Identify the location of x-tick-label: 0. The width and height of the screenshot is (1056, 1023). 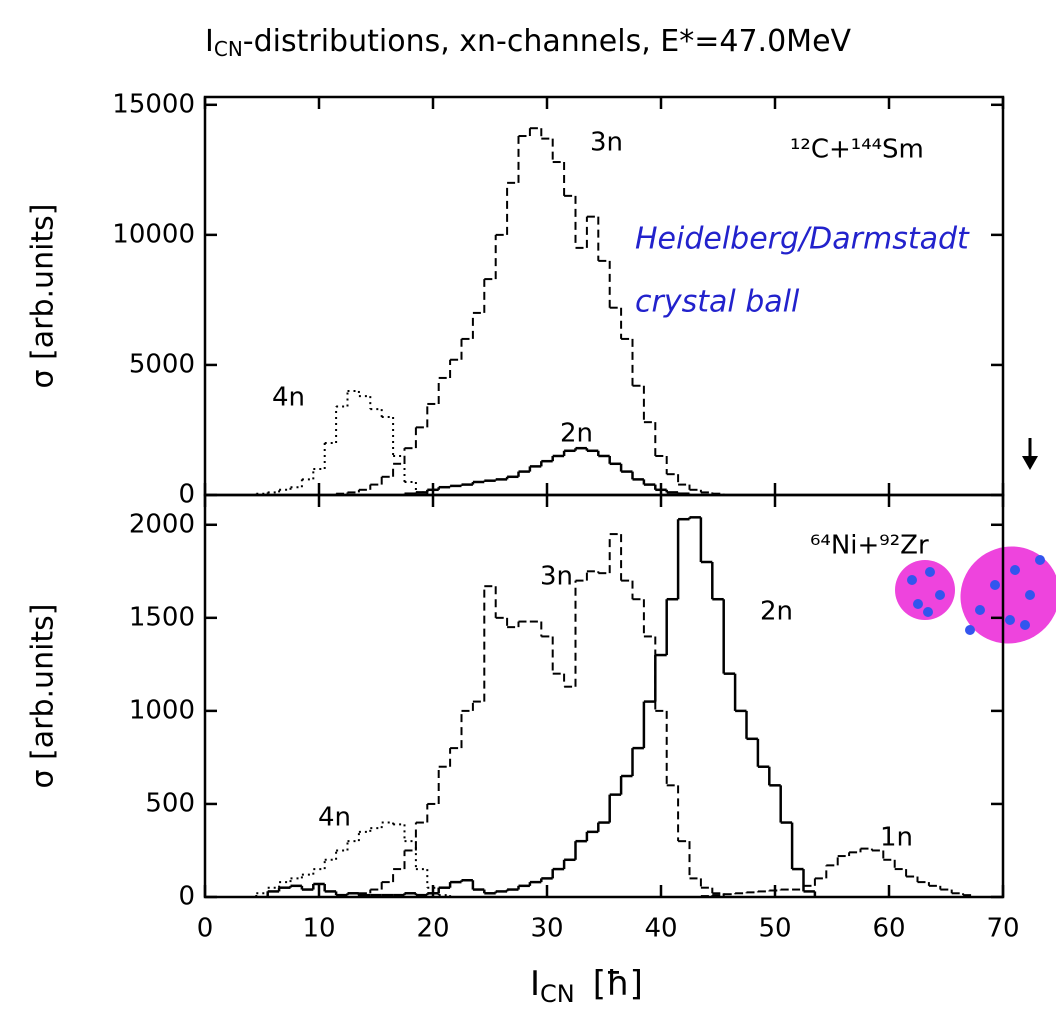
(205, 929).